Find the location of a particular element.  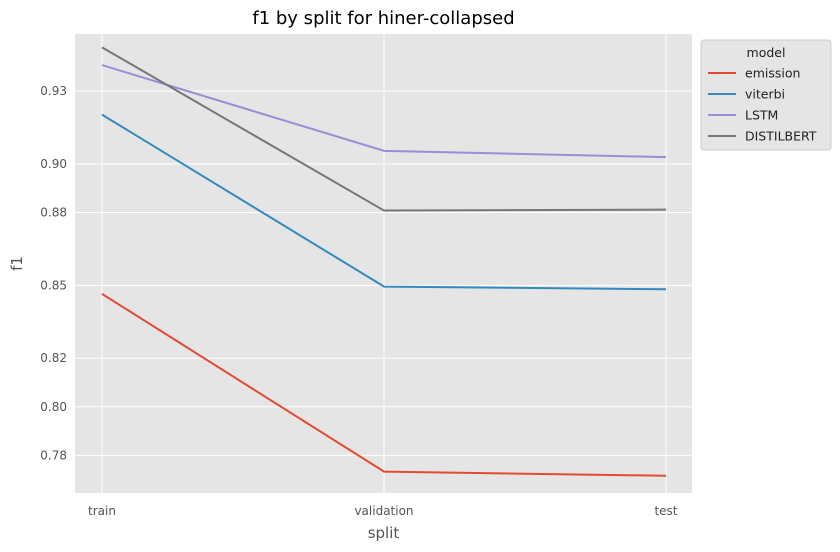

legend-box is located at coordinates (766, 95).